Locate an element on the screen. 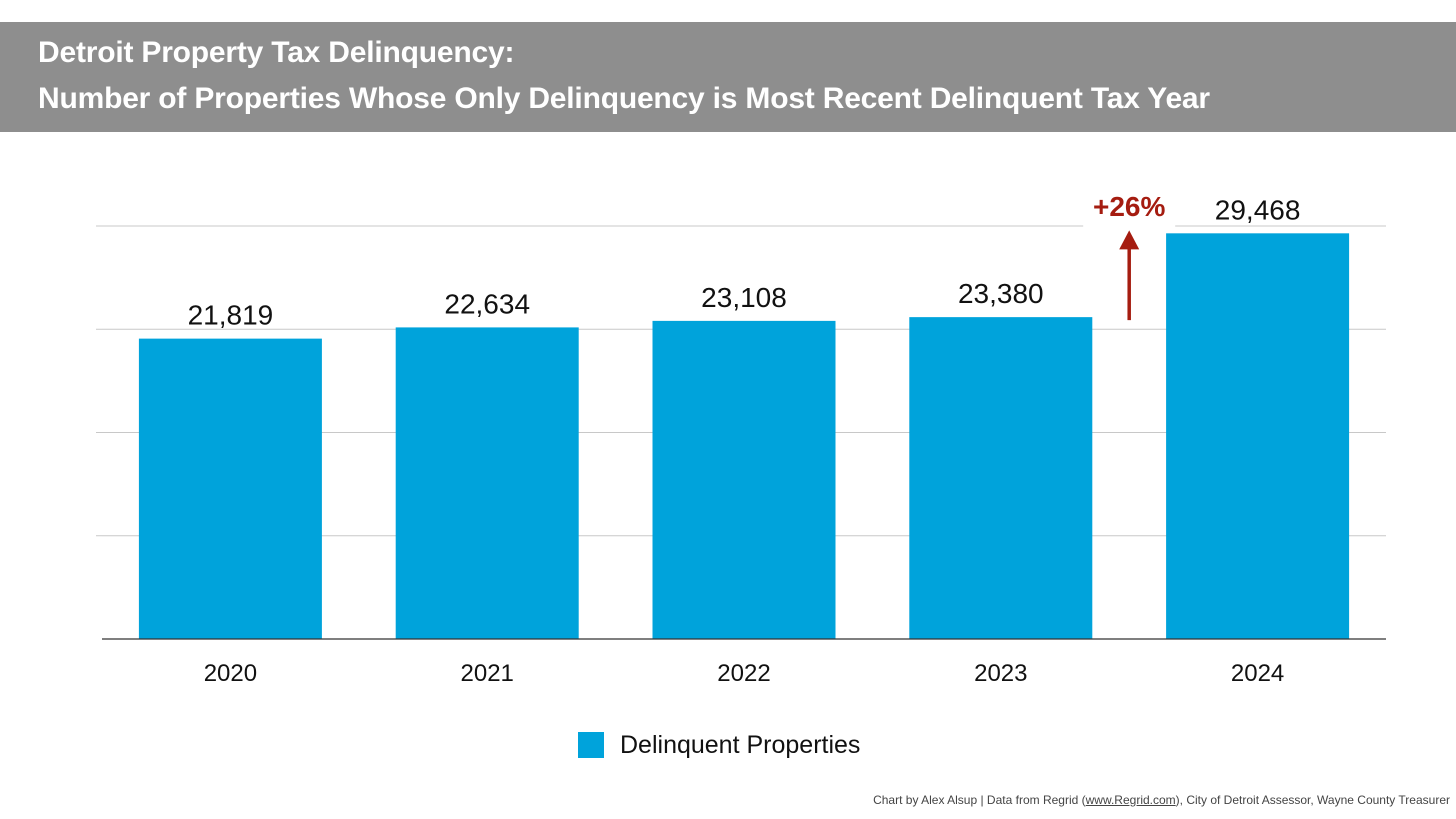  data-label-2023: 23,380 is located at coordinates (1001, 293).